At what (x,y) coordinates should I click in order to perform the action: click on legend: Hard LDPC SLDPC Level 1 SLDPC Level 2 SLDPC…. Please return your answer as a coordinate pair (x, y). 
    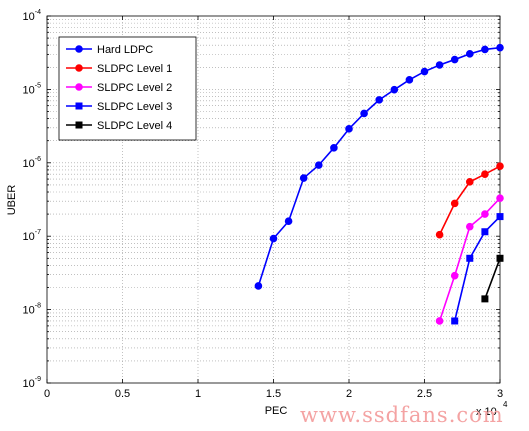
    Looking at the image, I should click on (127, 88).